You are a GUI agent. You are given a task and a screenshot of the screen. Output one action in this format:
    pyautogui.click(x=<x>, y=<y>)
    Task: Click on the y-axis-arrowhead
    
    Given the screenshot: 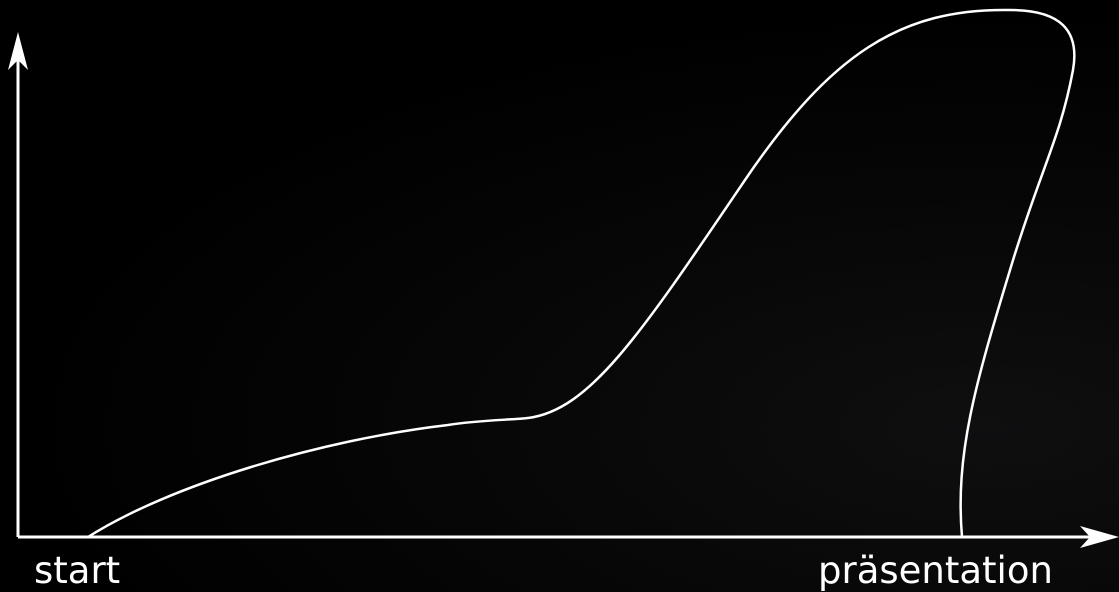 What is the action you would take?
    pyautogui.click(x=18, y=51)
    